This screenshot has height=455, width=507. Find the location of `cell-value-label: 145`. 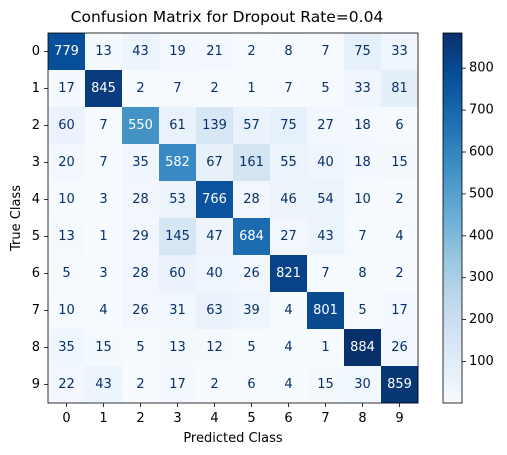

cell-value-label: 145 is located at coordinates (177, 236).